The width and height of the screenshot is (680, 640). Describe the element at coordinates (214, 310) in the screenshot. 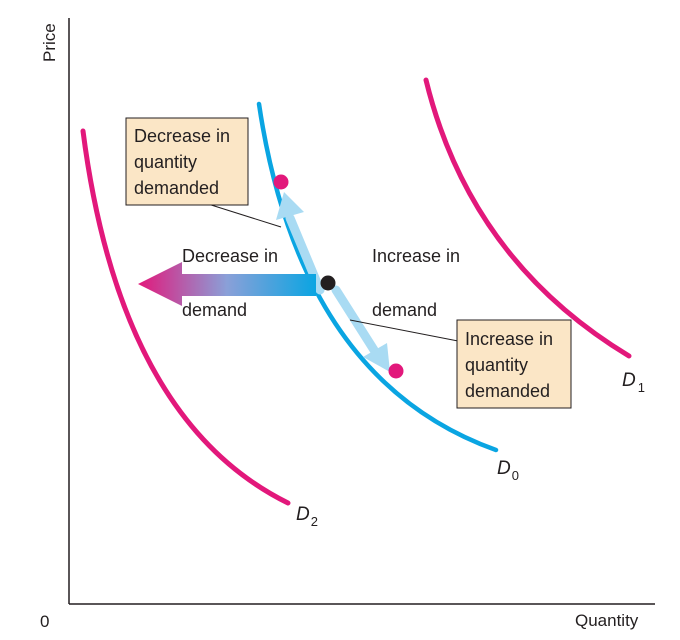

I see `decrease-demand-label-line2: demand` at that location.